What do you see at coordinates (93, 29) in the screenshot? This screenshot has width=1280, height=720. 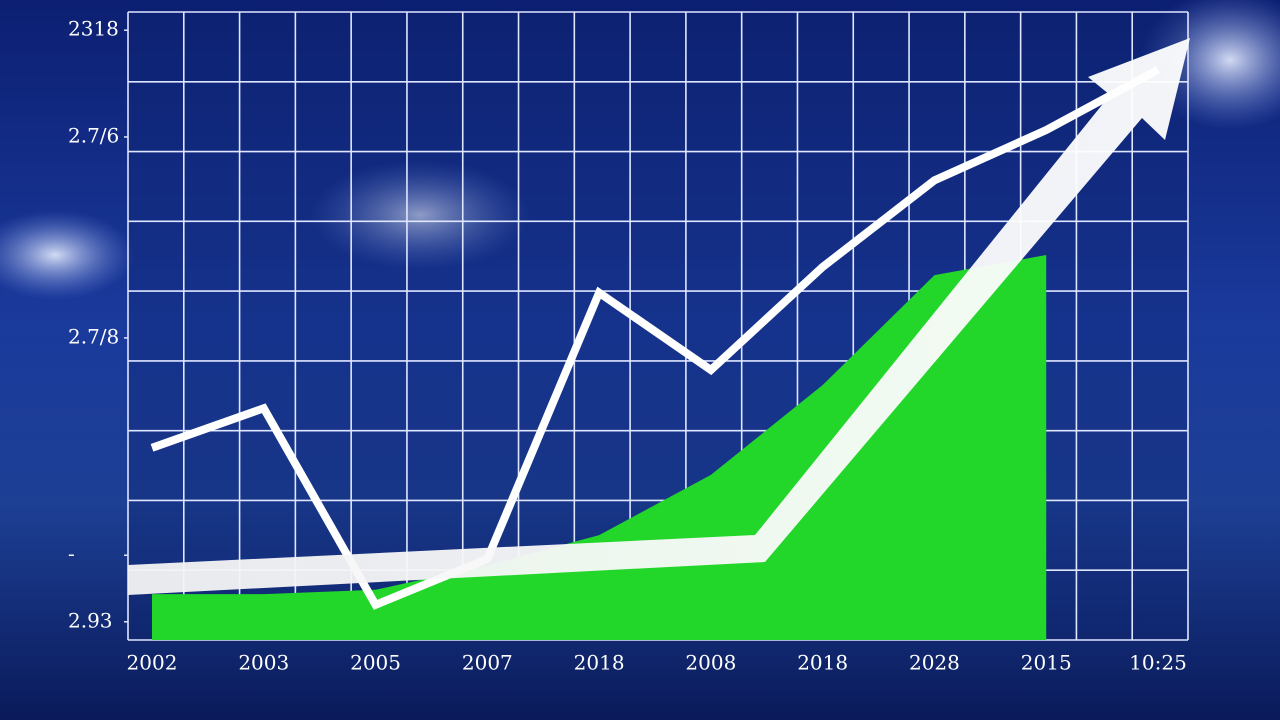 I see `y-tick-label: 2318` at bounding box center [93, 29].